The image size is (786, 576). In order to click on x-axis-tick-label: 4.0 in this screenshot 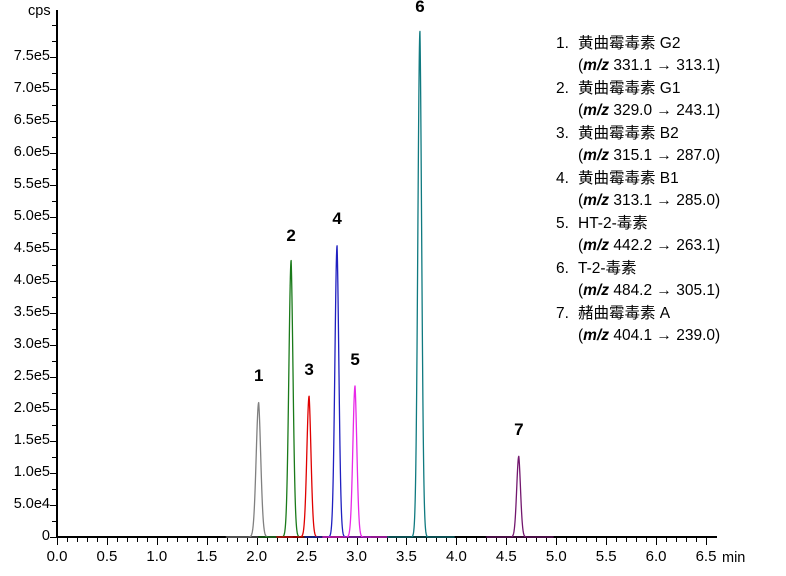, I will do `click(456, 556)`.